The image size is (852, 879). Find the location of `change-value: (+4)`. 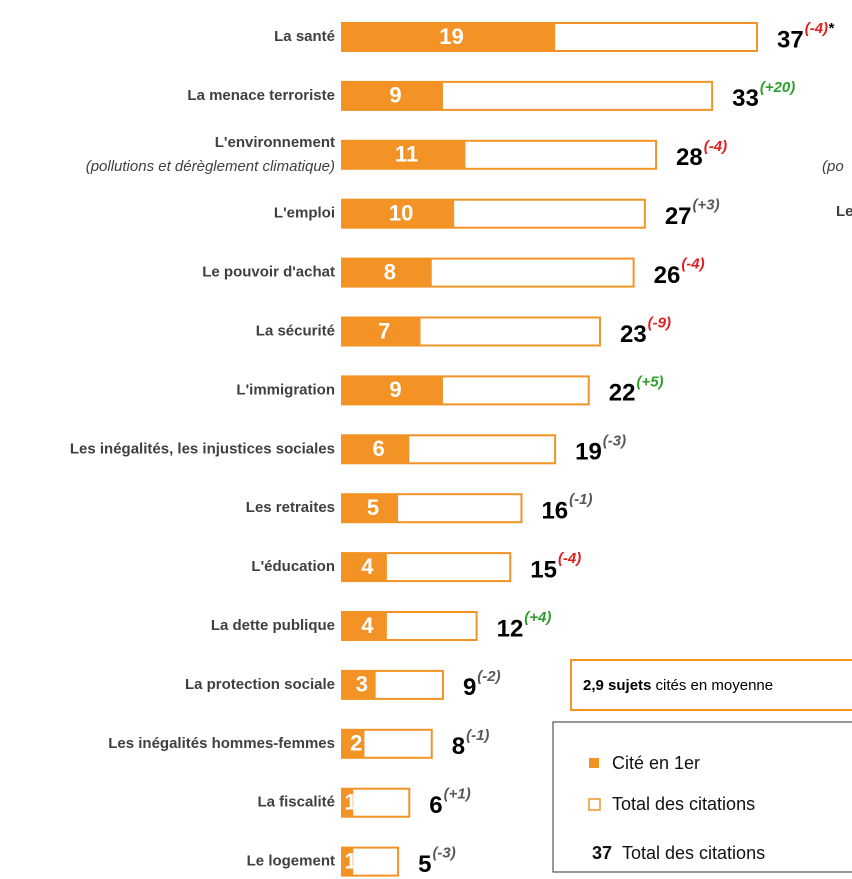

change-value: (+4) is located at coordinates (537, 617).